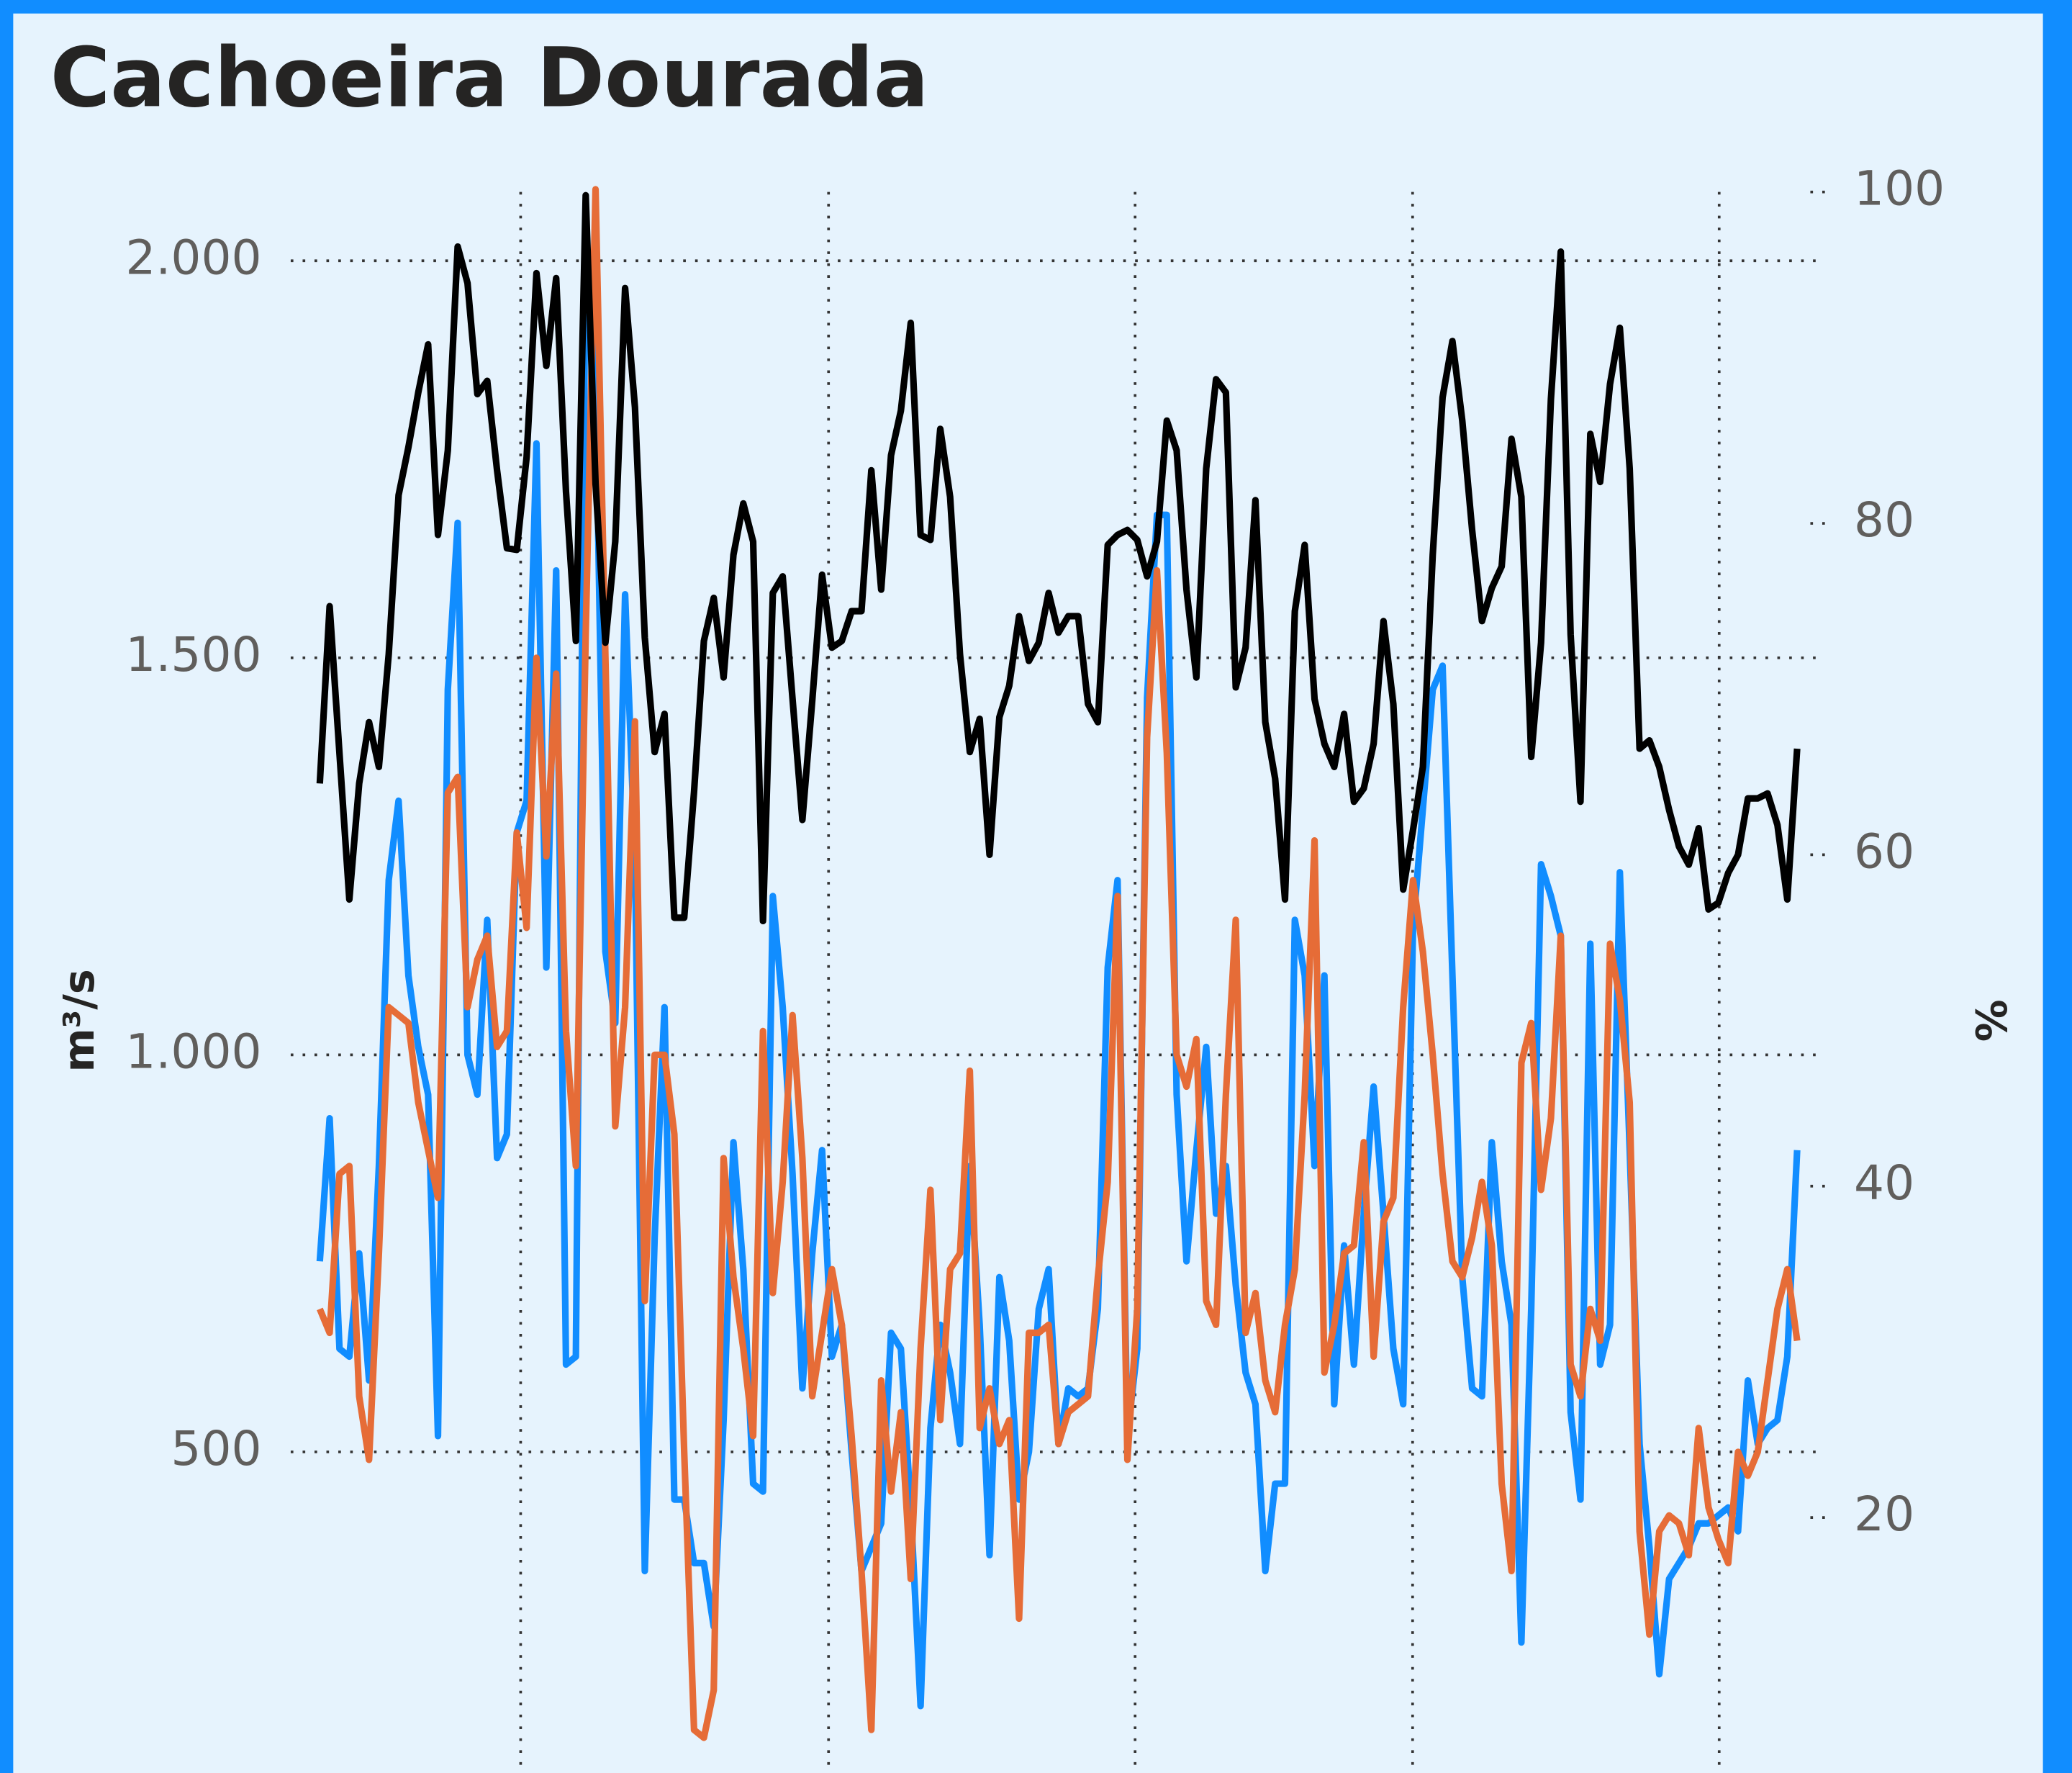 The height and width of the screenshot is (1773, 2072). Describe the element at coordinates (1884, 520) in the screenshot. I see `y2-tick-label: 80` at that location.